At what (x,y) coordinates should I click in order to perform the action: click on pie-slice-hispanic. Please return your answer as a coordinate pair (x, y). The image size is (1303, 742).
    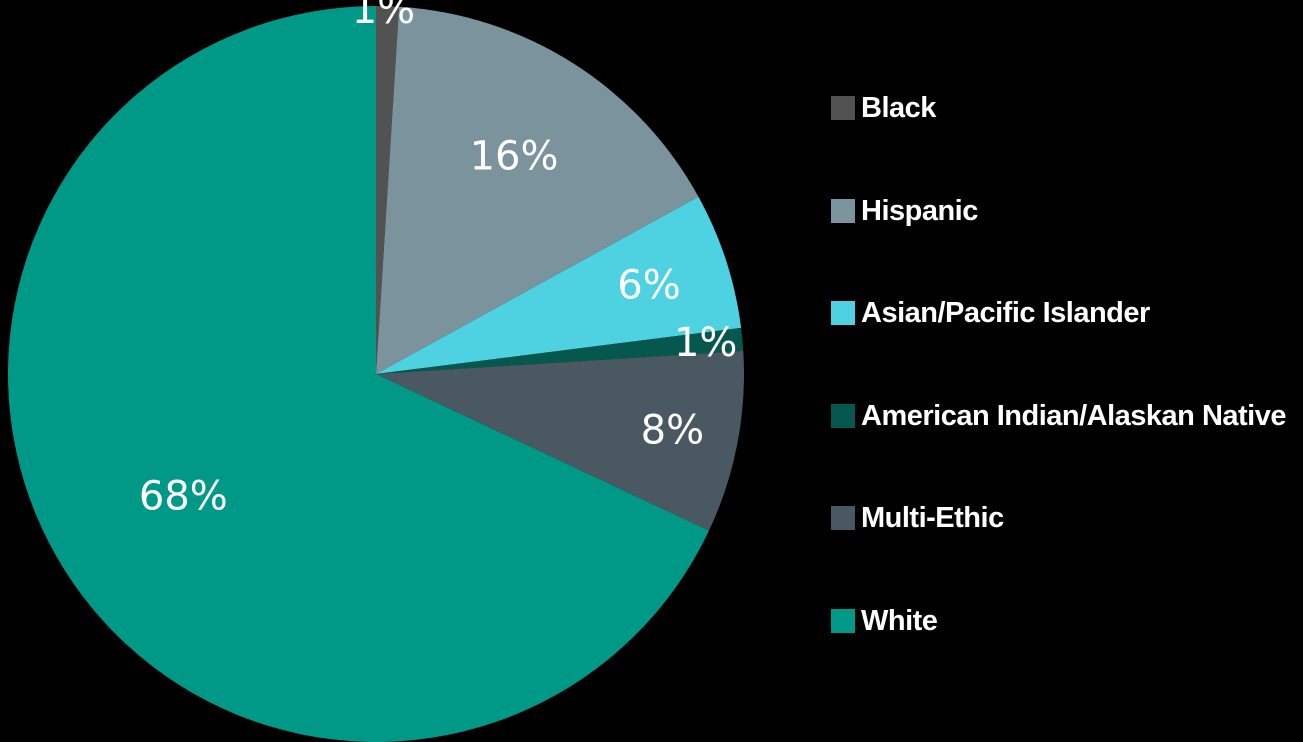
    Looking at the image, I should click on (537, 190).